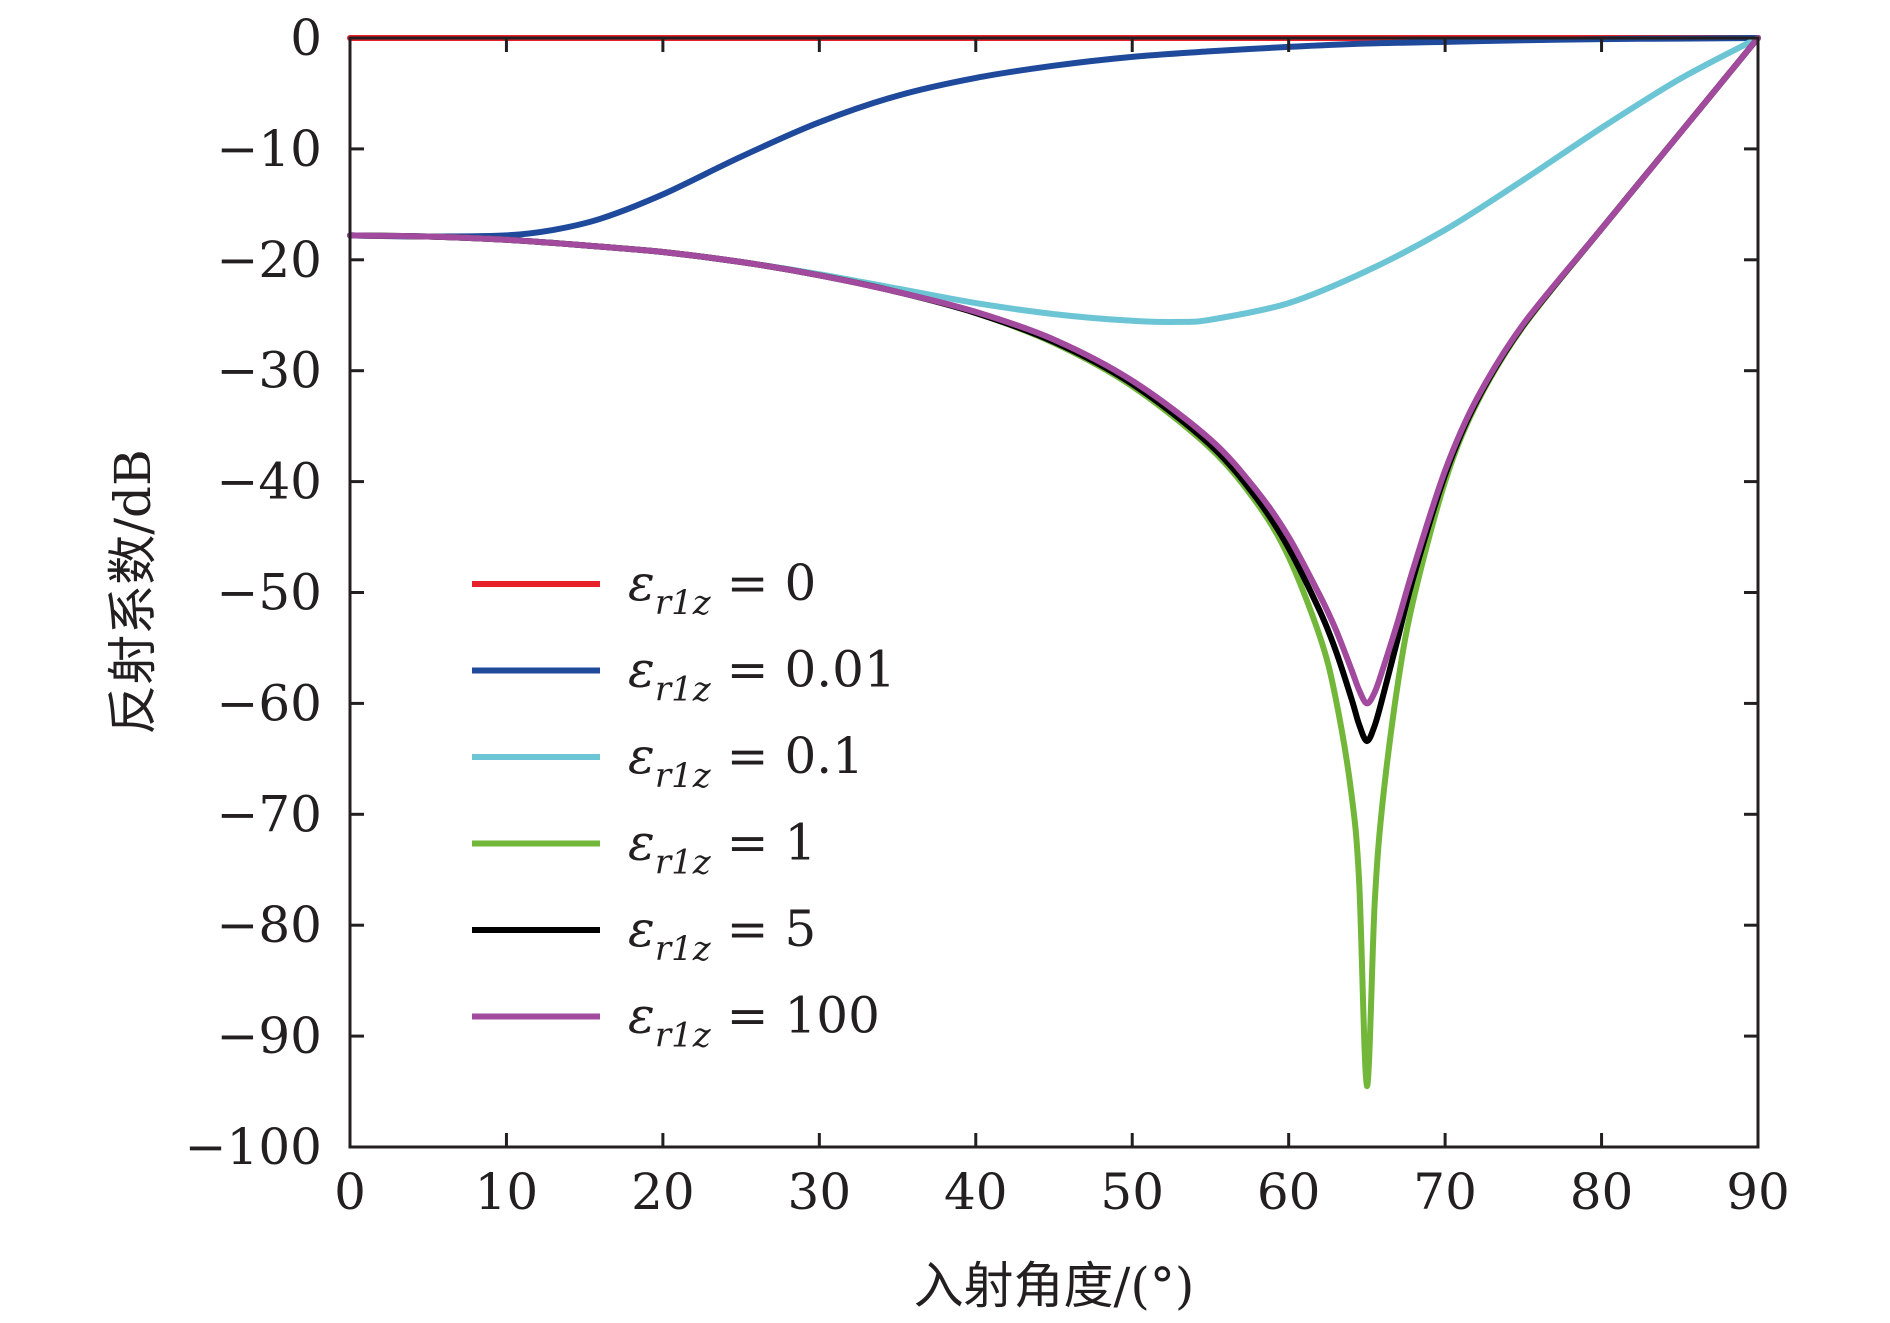 The height and width of the screenshot is (1323, 1890). Describe the element at coordinates (269, 925) in the screenshot. I see `y-tick-label-8: −80` at that location.